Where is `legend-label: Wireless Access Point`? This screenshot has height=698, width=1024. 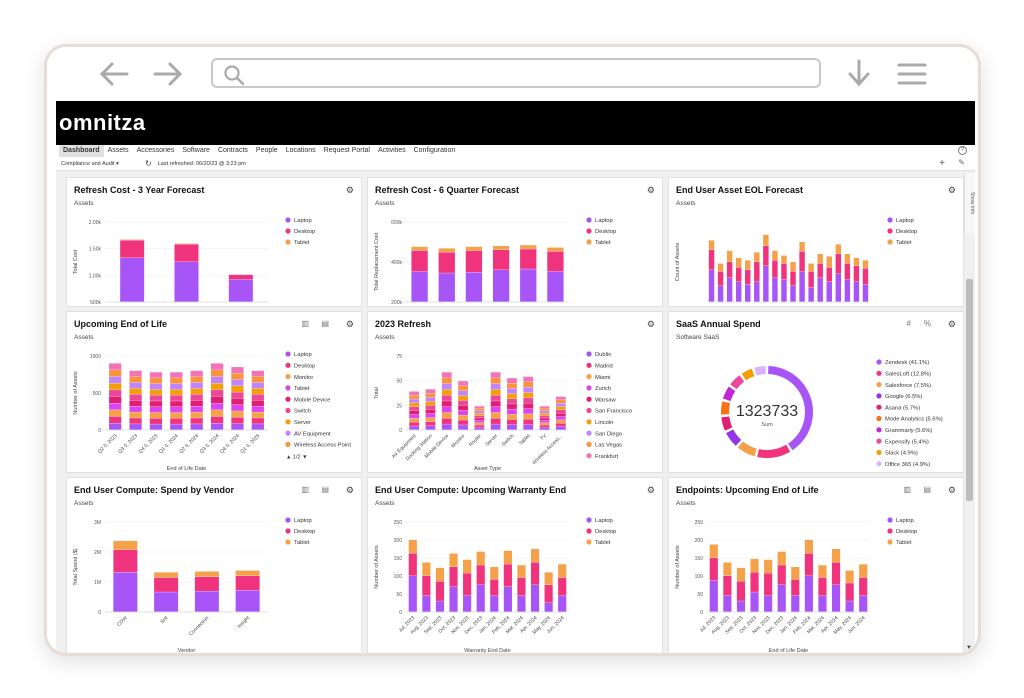 legend-label: Wireless Access Point is located at coordinates (322, 446).